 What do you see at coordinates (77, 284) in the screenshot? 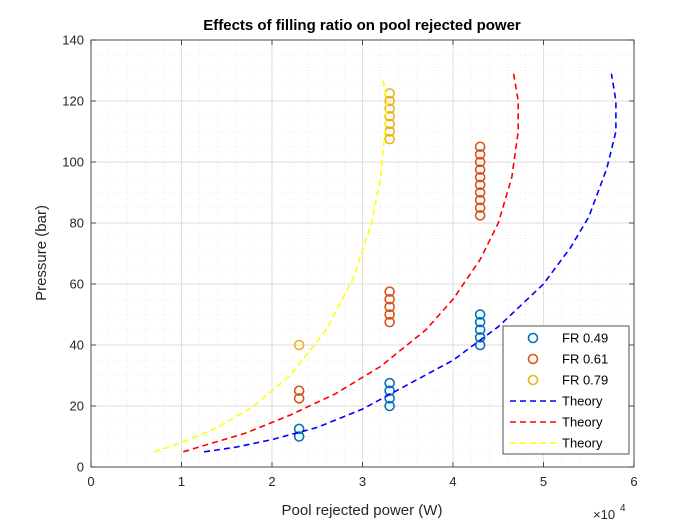
I see `y-tick-label: 60` at bounding box center [77, 284].